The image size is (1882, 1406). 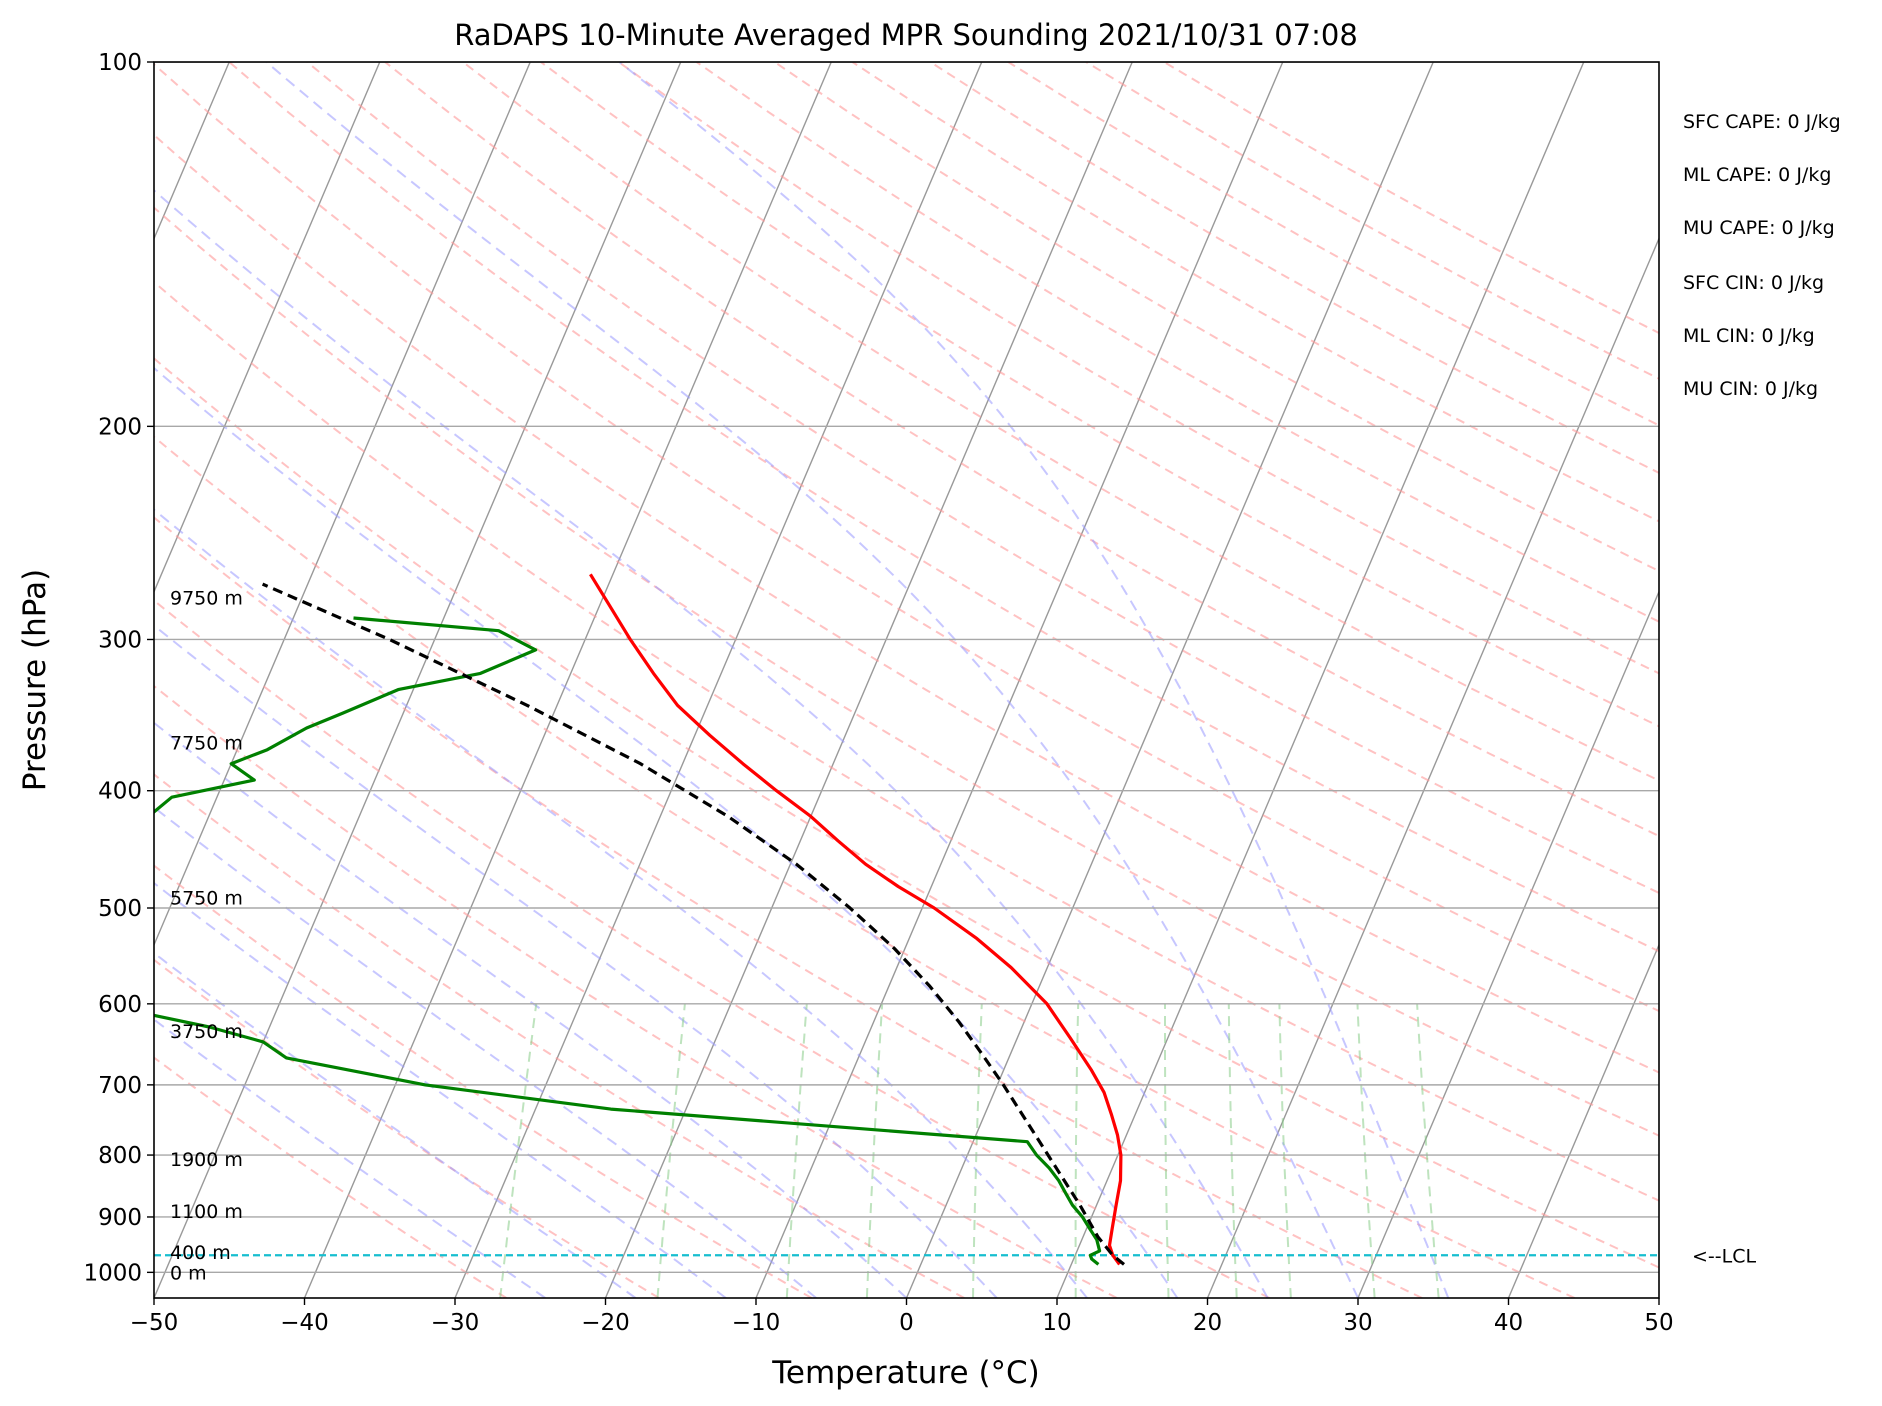 I want to click on y-tick-label: 800, so click(x=120, y=1156).